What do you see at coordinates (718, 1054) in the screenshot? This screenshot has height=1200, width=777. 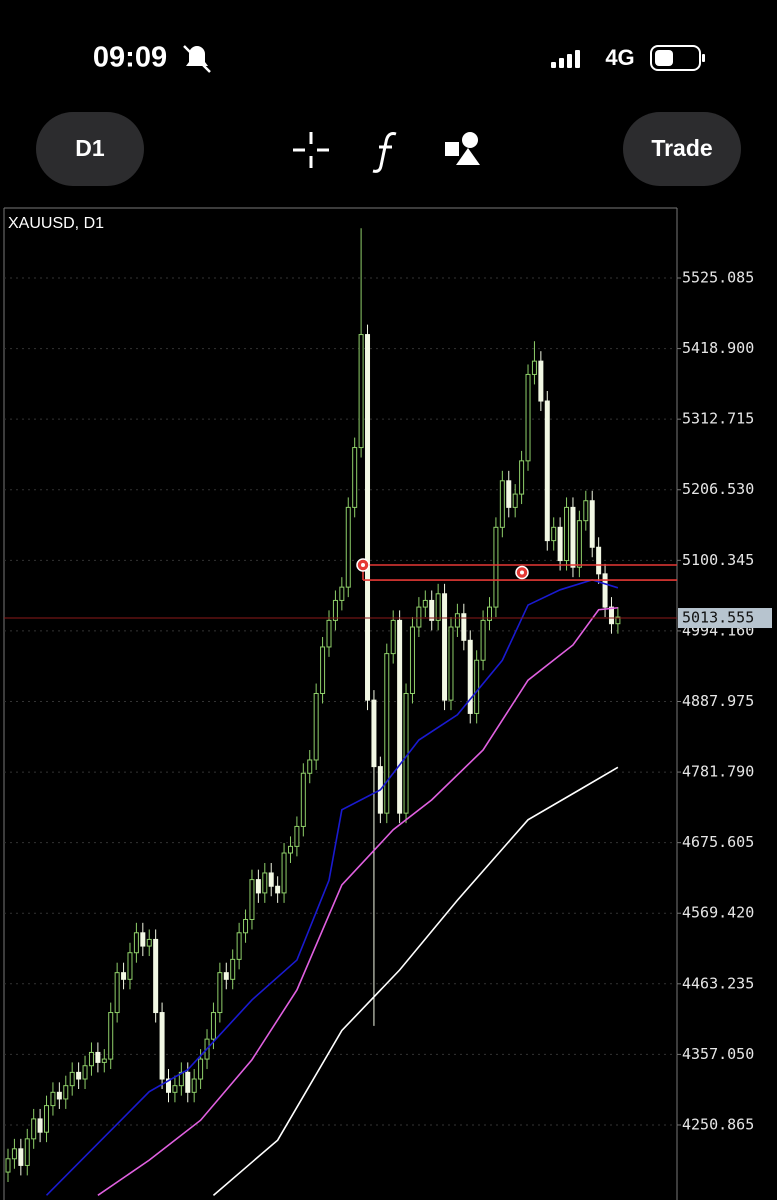 I see `y-tick-label: 4357.050` at bounding box center [718, 1054].